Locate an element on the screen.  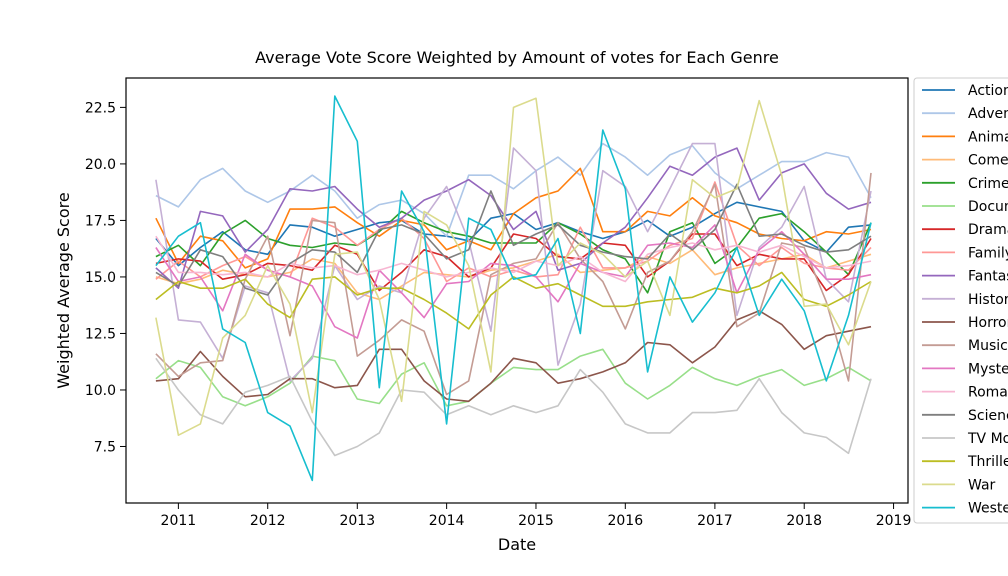
legend-label: Crime is located at coordinates (988, 184).